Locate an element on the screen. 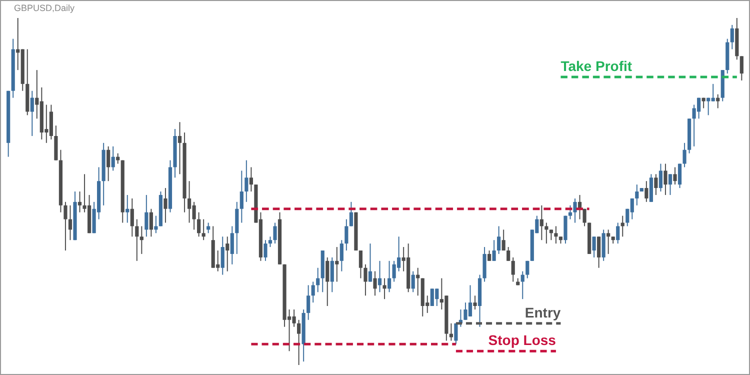 Image resolution: width=750 pixels, height=375 pixels. chart-title: GBPUSD,Daily is located at coordinates (45, 8).